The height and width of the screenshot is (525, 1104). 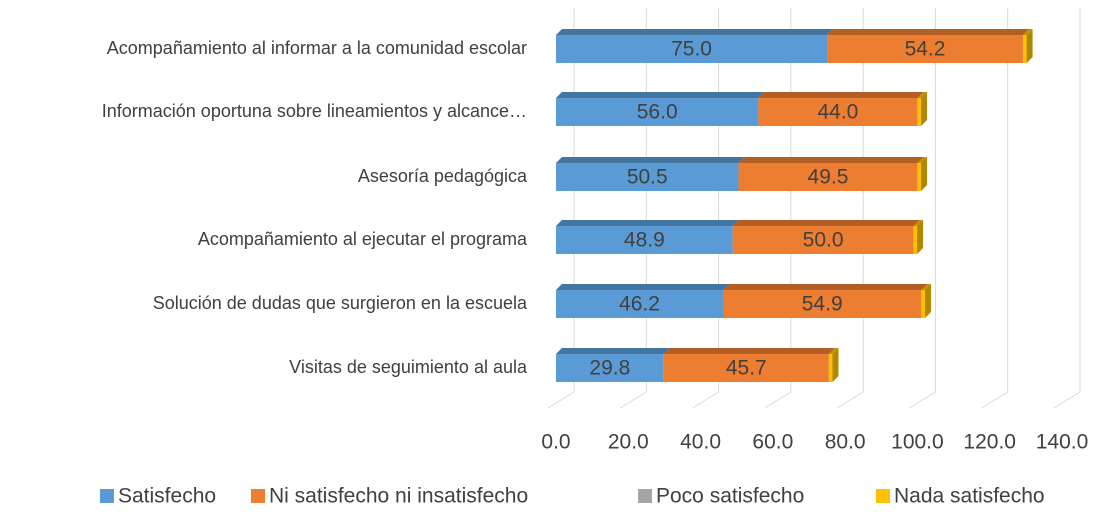 I want to click on data-label: 44.0, so click(x=837, y=112).